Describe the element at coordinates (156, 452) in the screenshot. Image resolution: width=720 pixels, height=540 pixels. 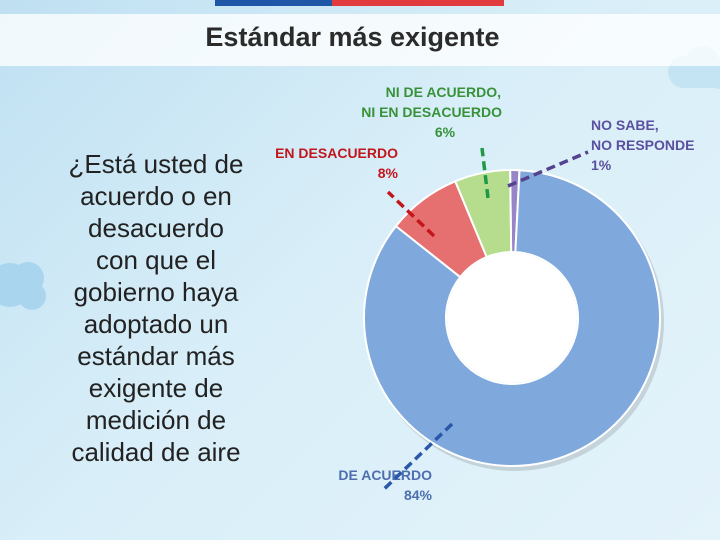
I see `question-line: calidad de aire` at that location.